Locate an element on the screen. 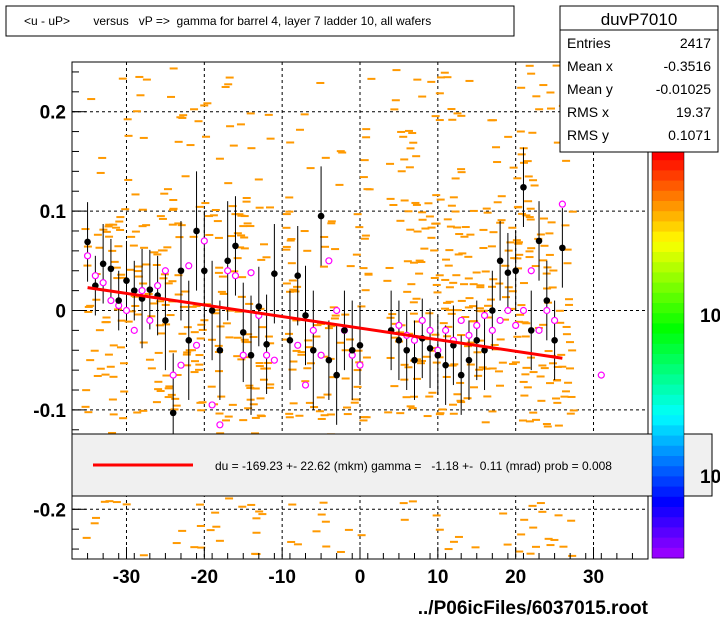 The width and height of the screenshot is (720, 620). y-tick-label: -0.2 is located at coordinates (49, 510).